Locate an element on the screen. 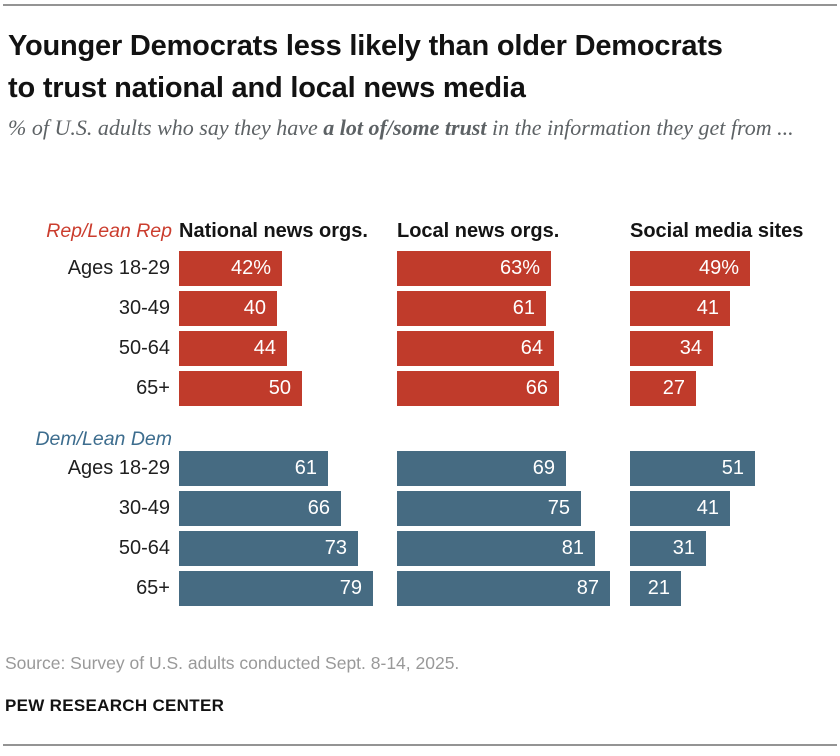 This screenshot has width=840, height=756. bar-value-label: 21 is located at coordinates (658, 588).